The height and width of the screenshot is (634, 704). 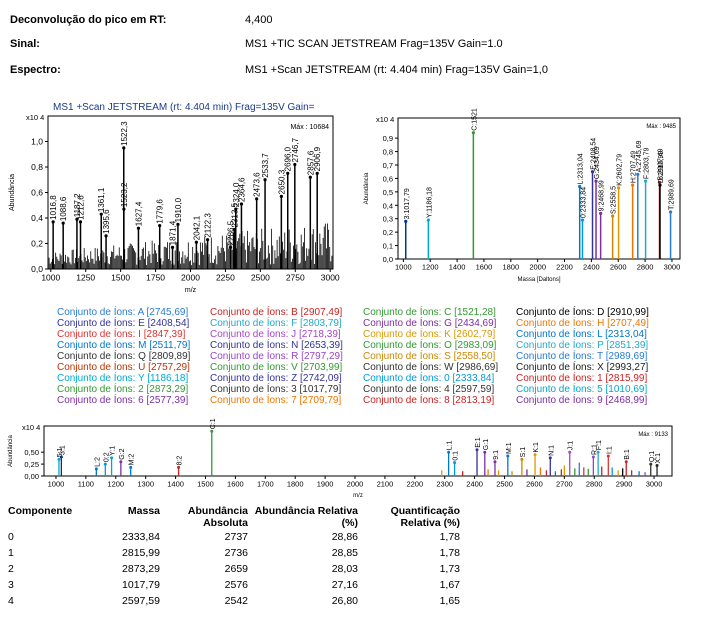 I want to click on ion-set-entry: Conjunto de Íons: K [2602,79], so click(x=439, y=334).